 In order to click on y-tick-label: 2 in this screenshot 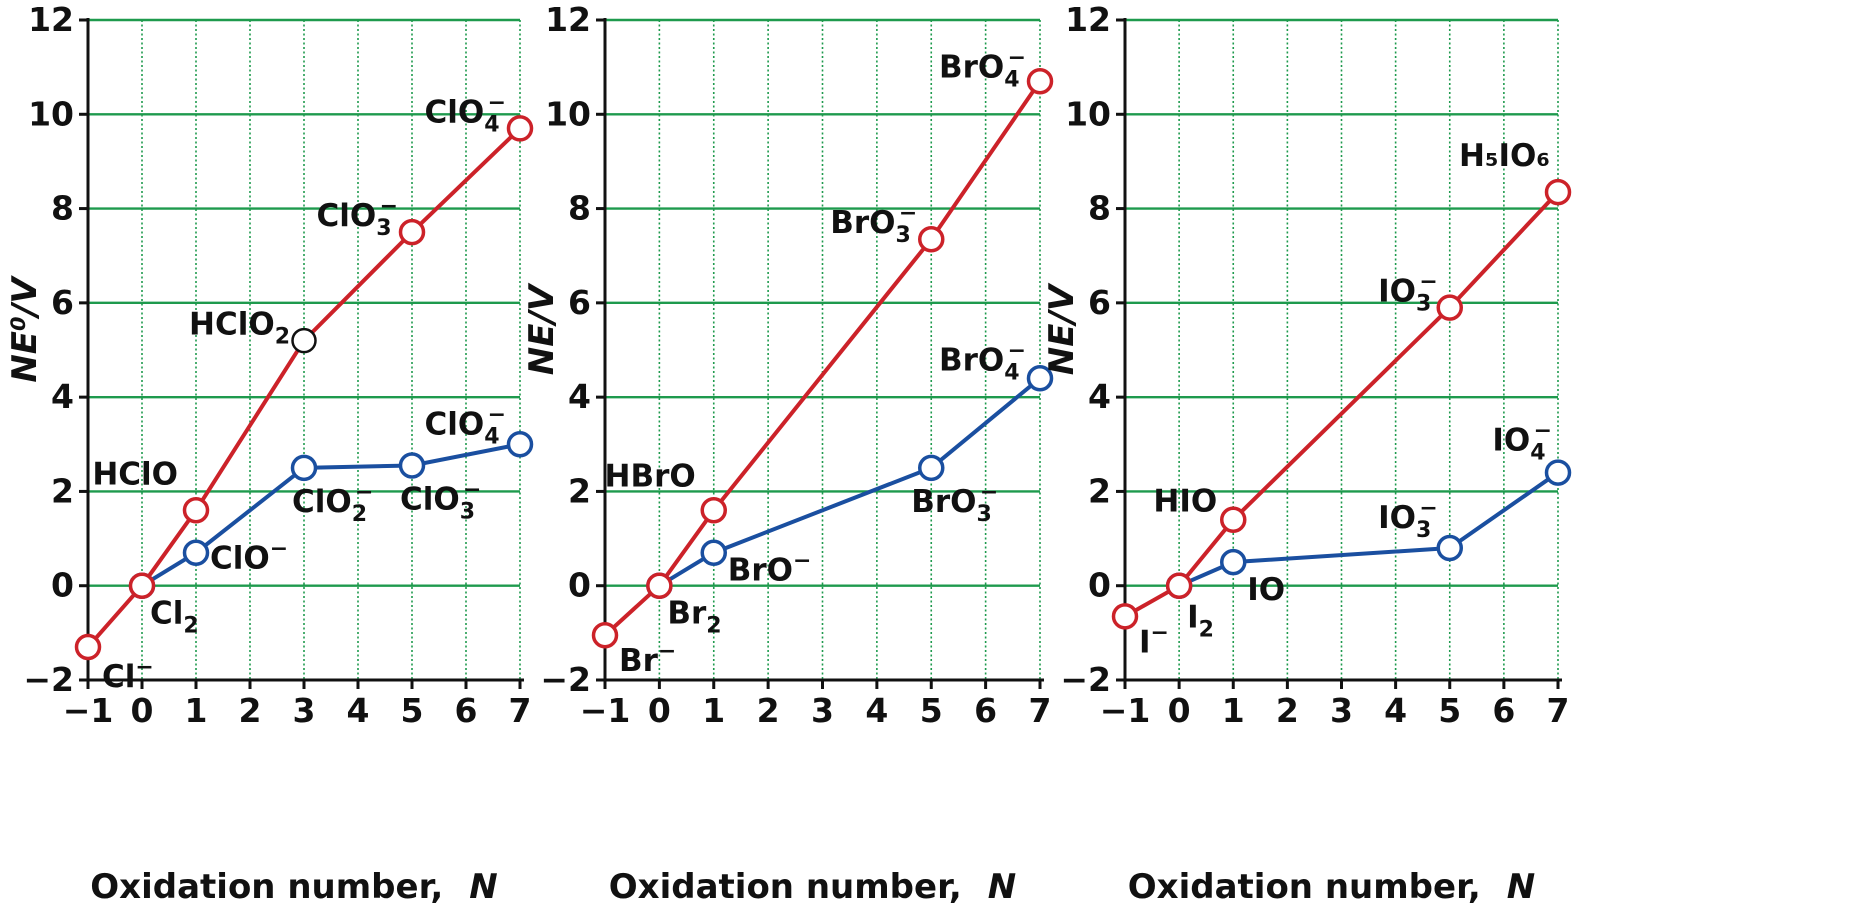, I will do `click(62, 490)`.